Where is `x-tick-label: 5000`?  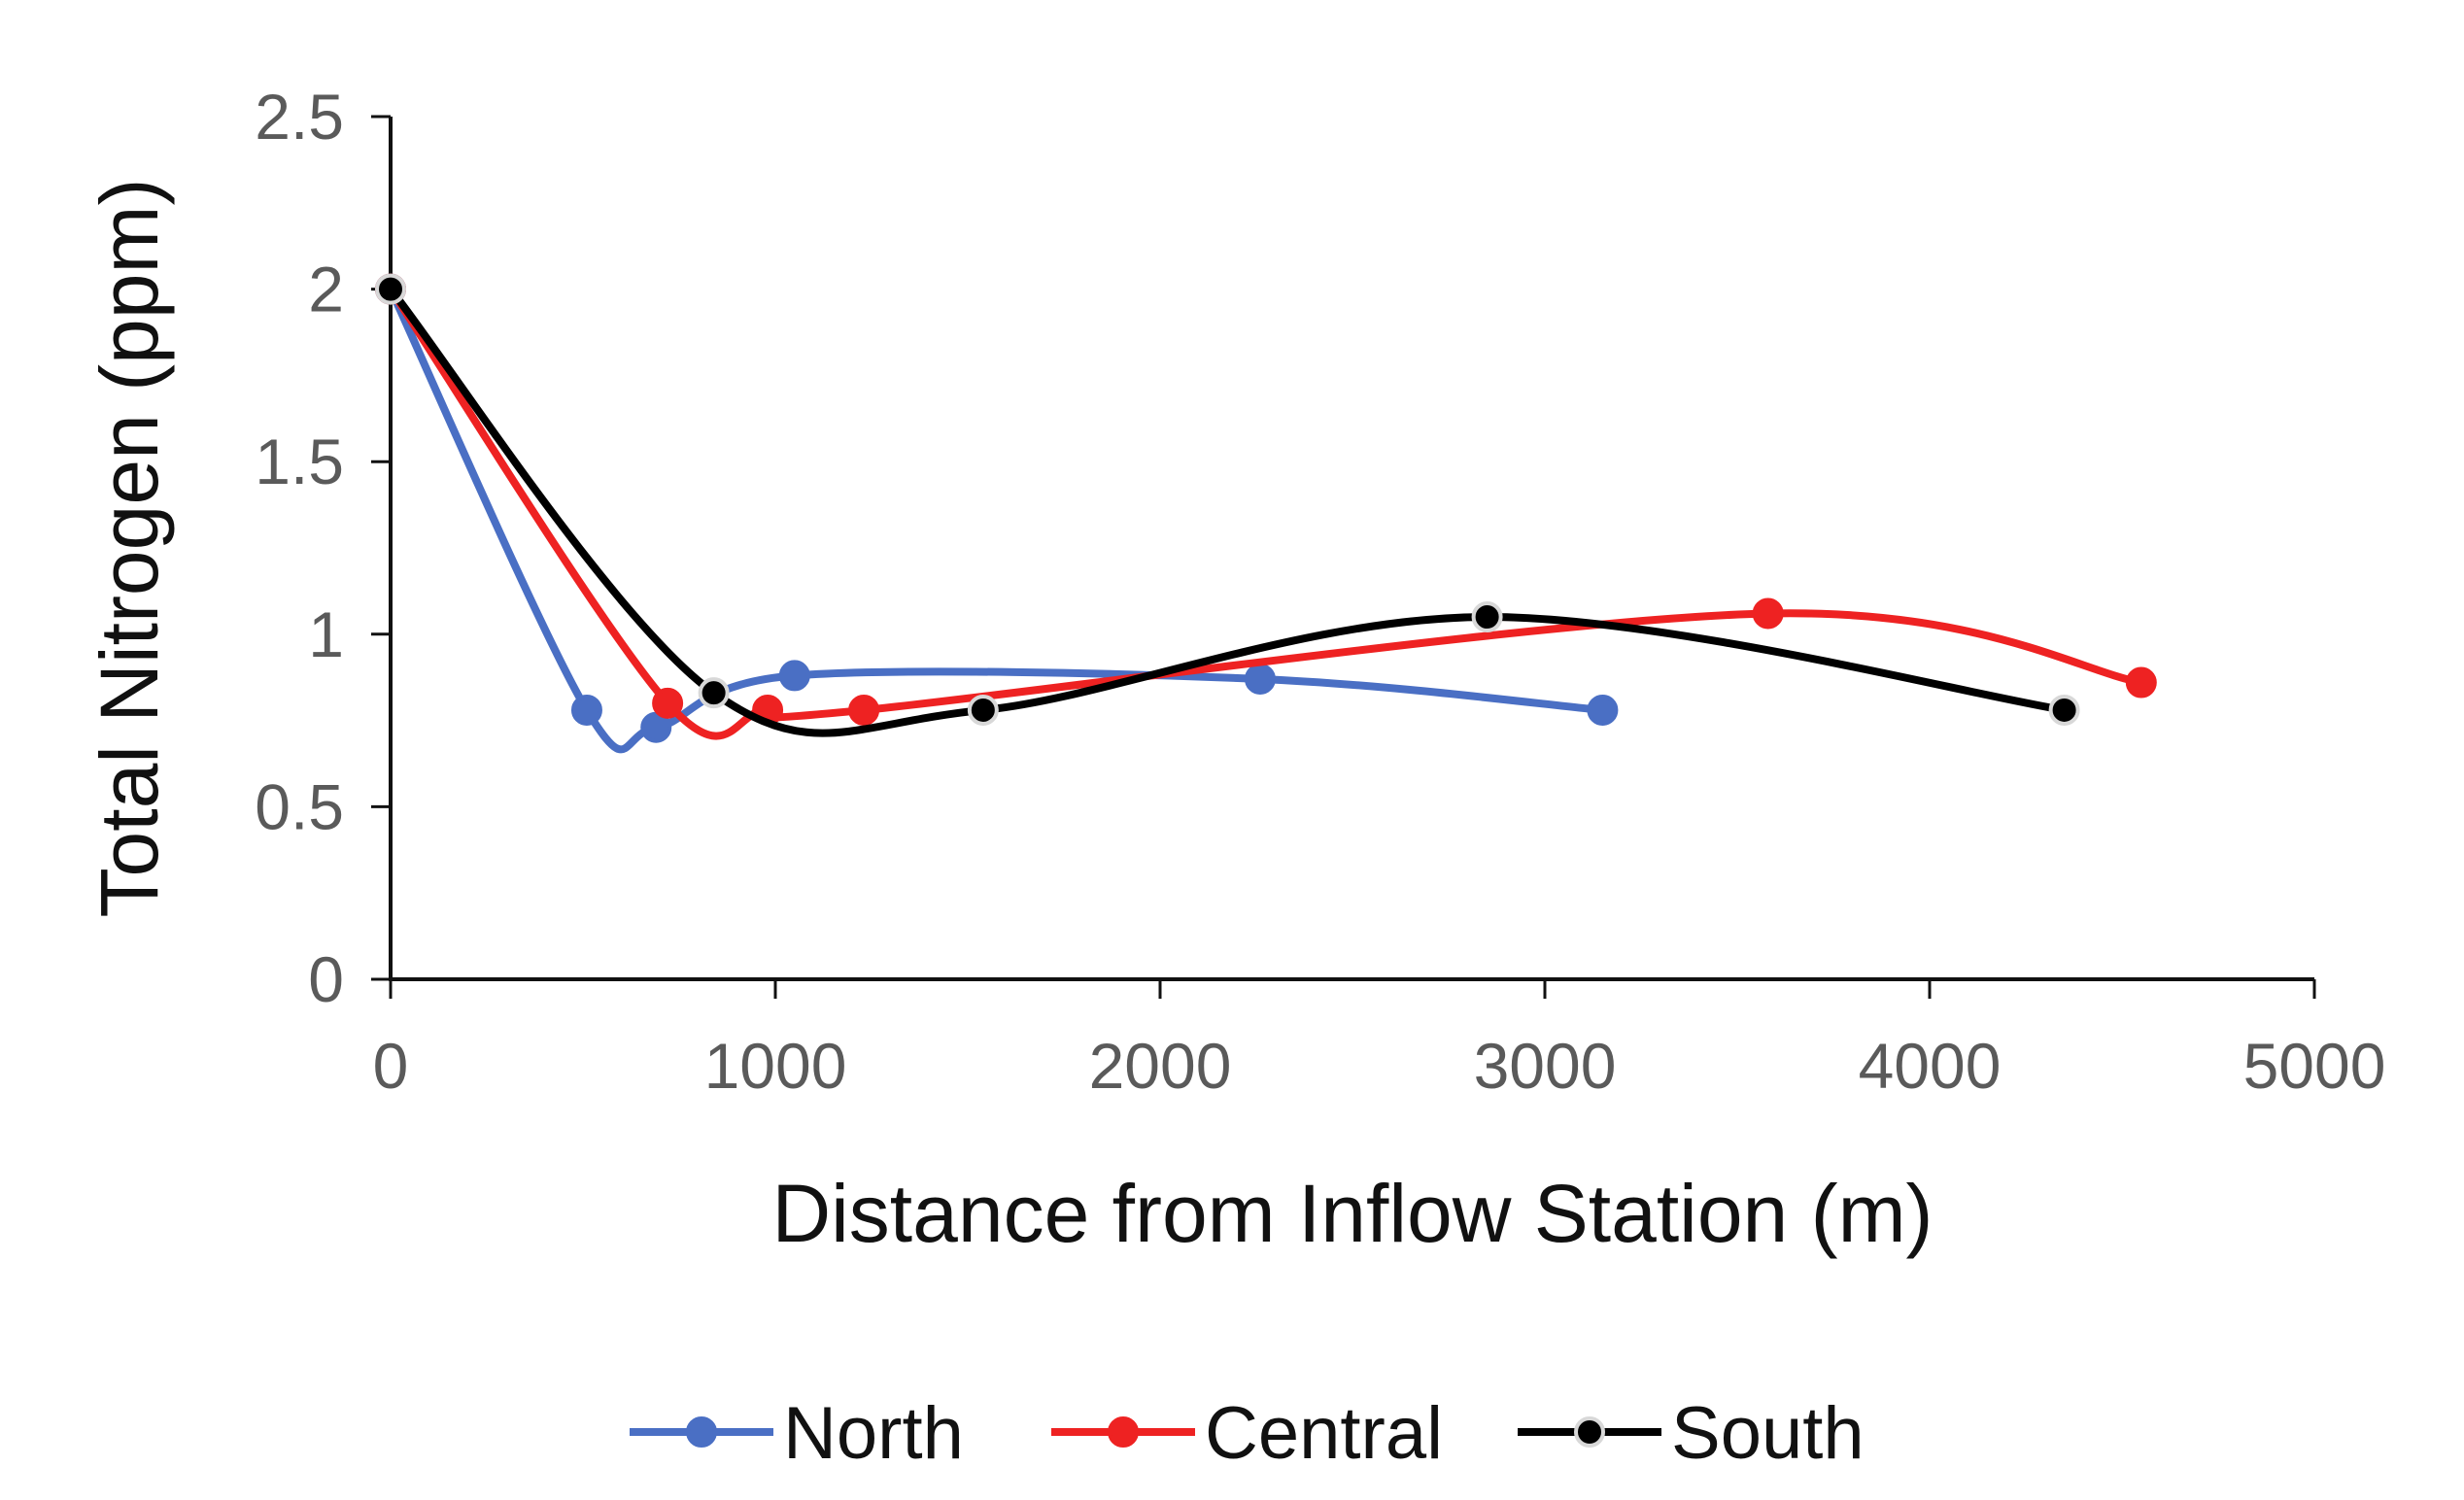 x-tick-label: 5000 is located at coordinates (2314, 1066).